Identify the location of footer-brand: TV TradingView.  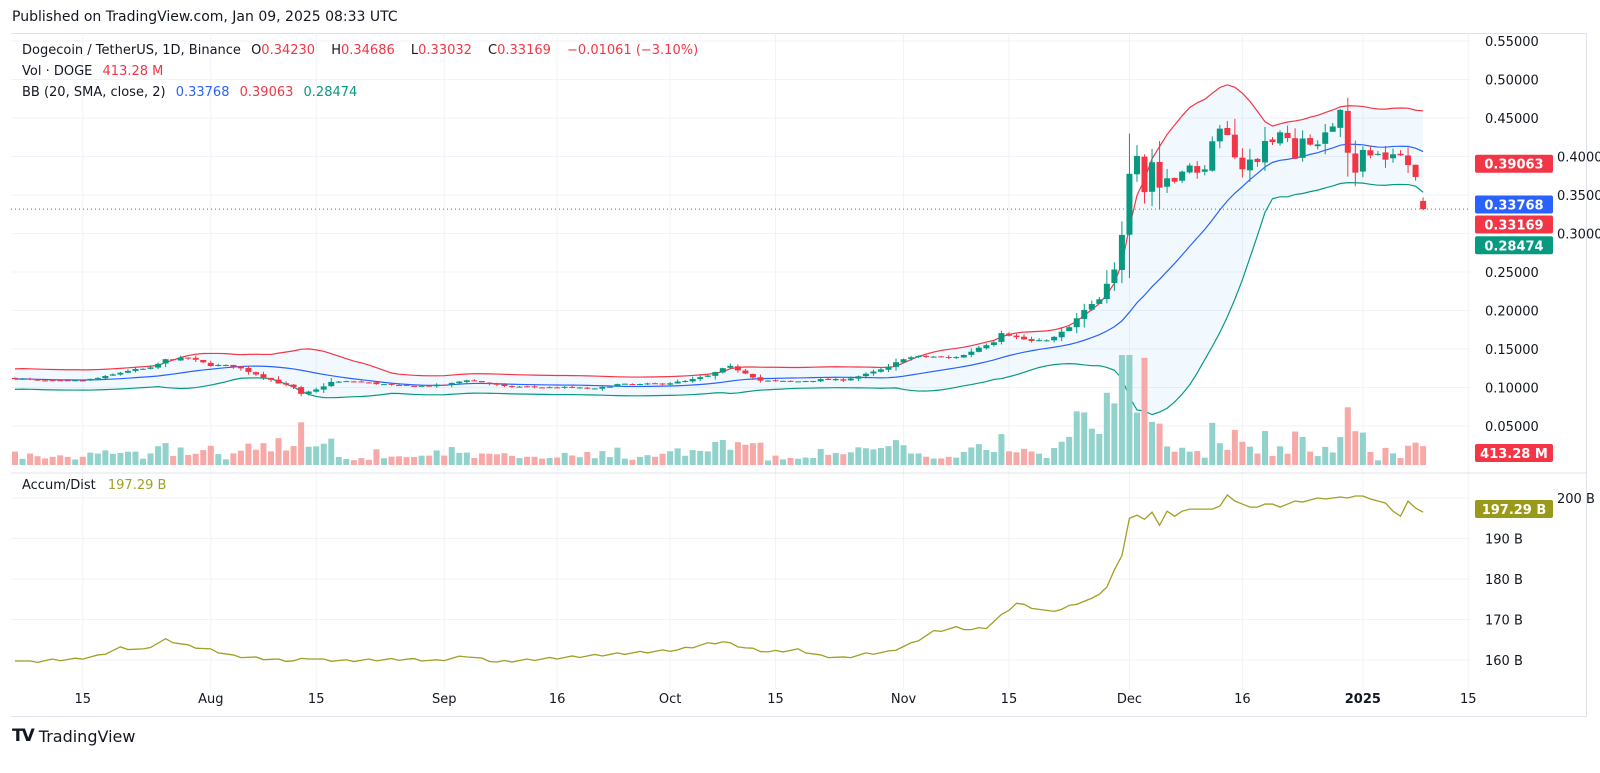
(73, 736).